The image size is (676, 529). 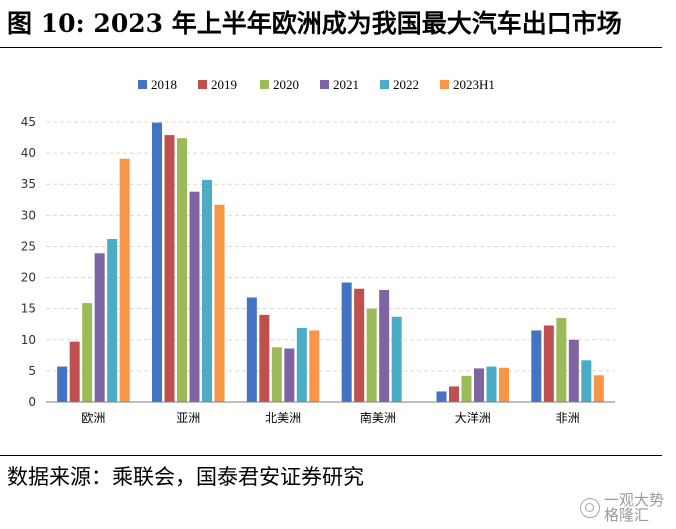 I want to click on legend-label: 2021, so click(x=346, y=84).